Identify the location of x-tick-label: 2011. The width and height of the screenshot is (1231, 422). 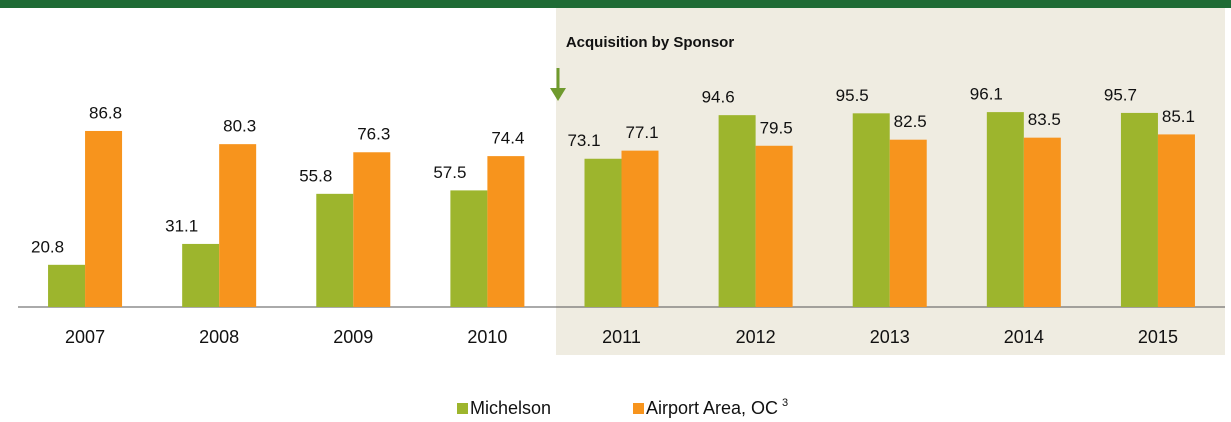
(621, 337).